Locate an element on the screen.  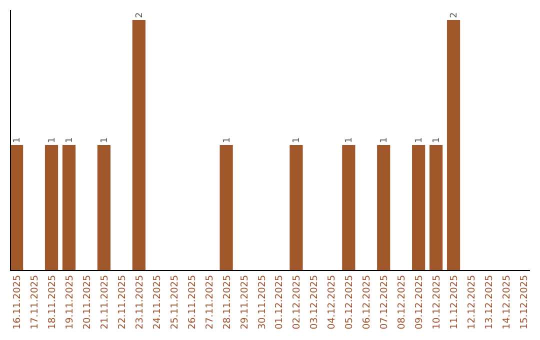
x-tick-label: 09.12.2025 is located at coordinates (420, 302).